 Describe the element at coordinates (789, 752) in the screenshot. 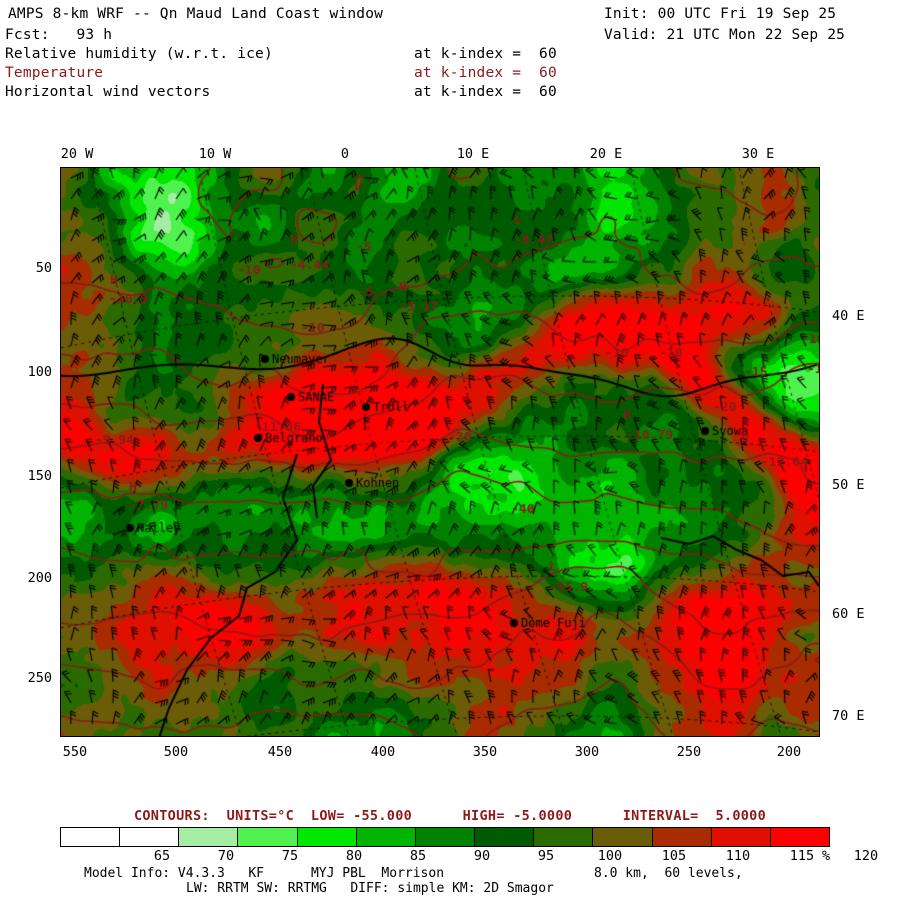

I see `axis-tick-bottom-7: 200` at that location.